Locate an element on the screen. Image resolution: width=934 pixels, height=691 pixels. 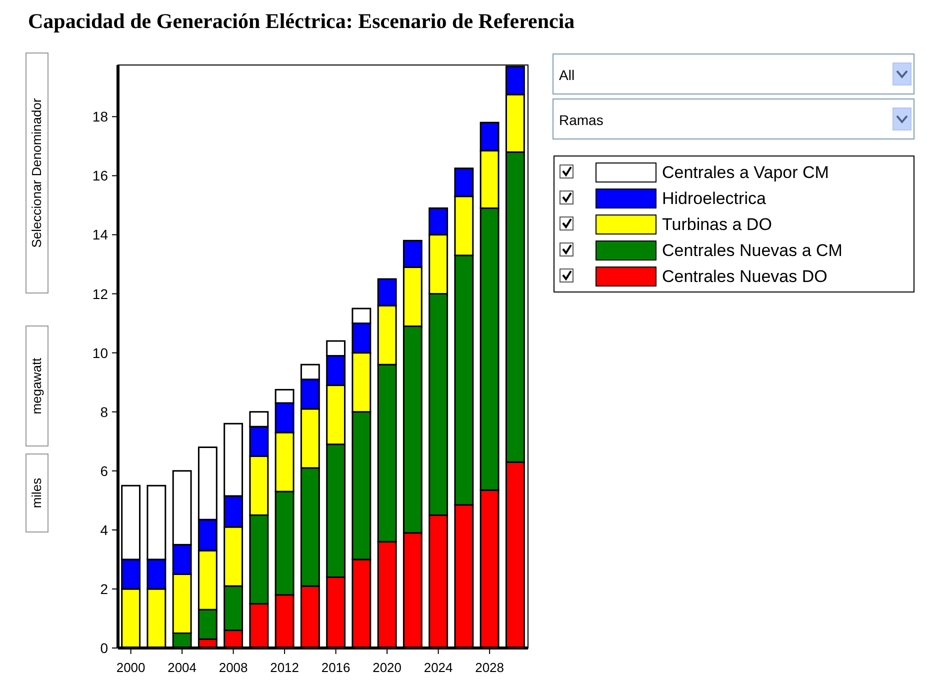
legend-label: Centrales Nuevas DO is located at coordinates (745, 276).